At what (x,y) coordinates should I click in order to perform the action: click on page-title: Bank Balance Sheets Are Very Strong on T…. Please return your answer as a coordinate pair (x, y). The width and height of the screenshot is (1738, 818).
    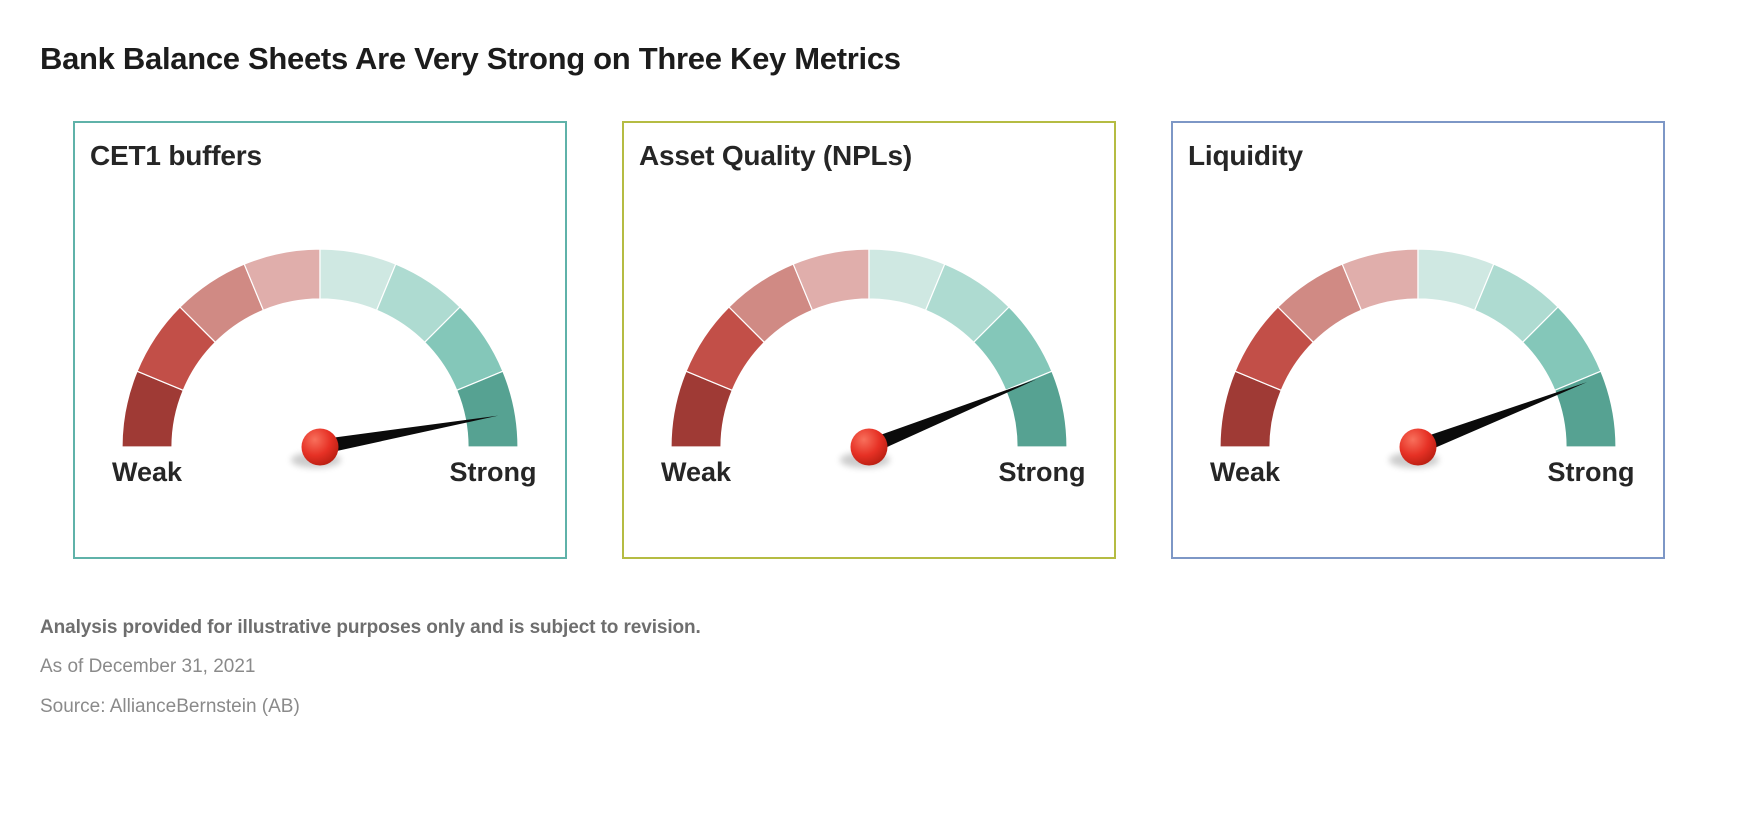
    Looking at the image, I should click on (470, 58).